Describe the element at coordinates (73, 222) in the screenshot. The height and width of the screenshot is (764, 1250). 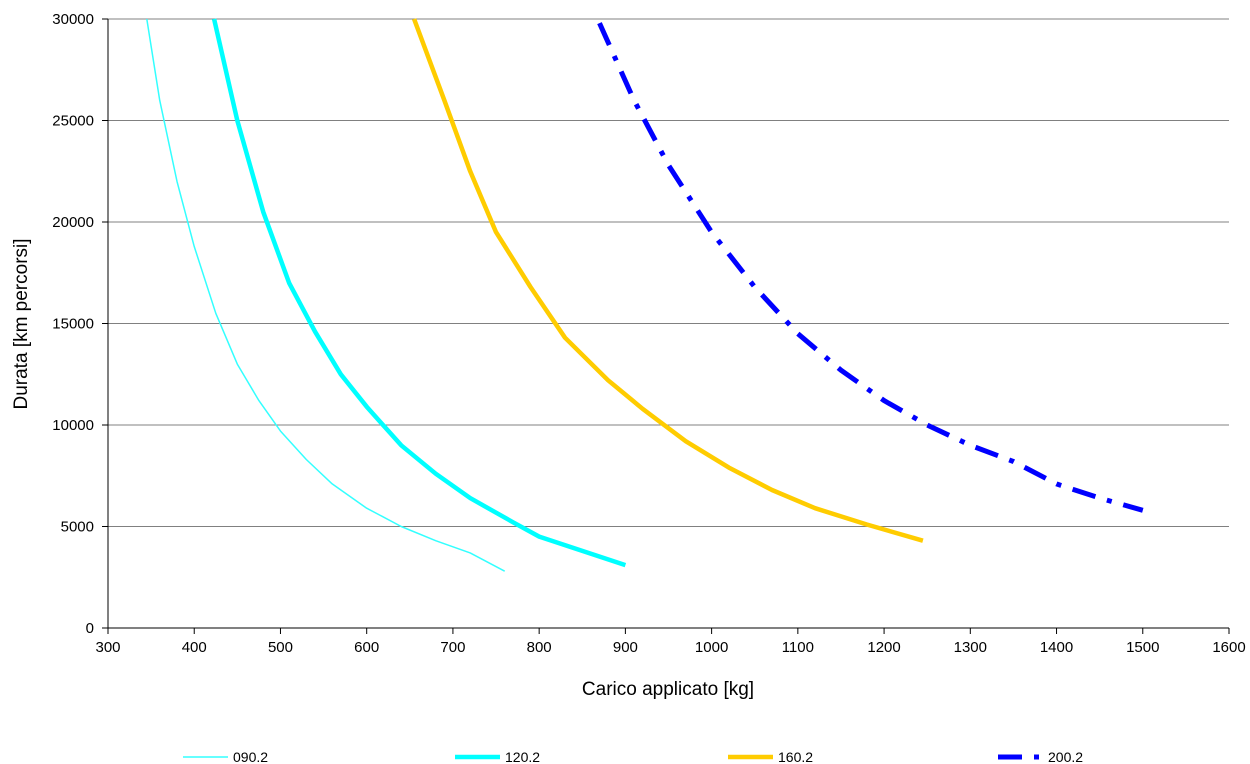
I see `y-tick-label: 20000` at that location.